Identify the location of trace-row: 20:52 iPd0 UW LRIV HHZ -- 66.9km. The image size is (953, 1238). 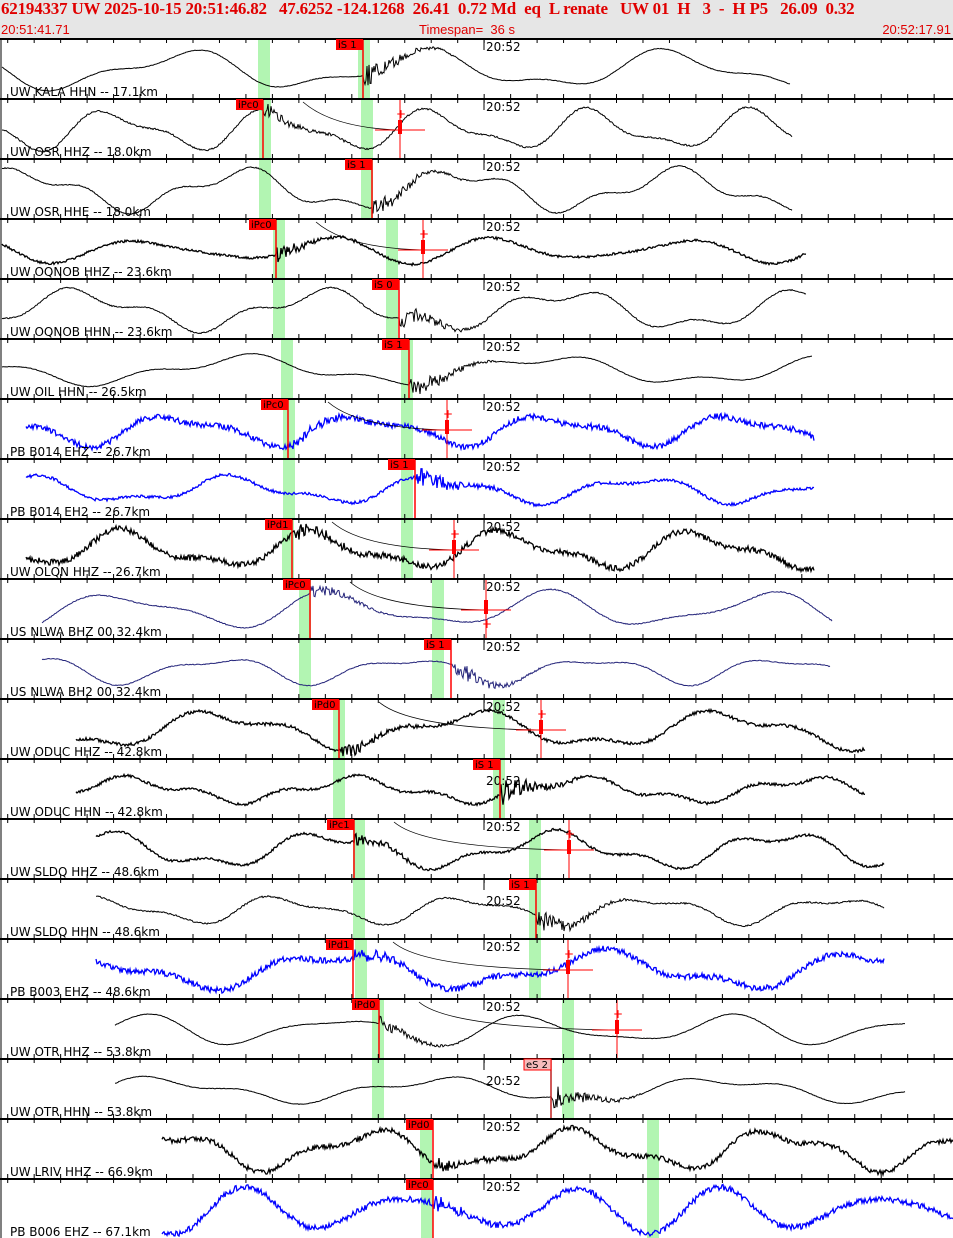
(476, 1146).